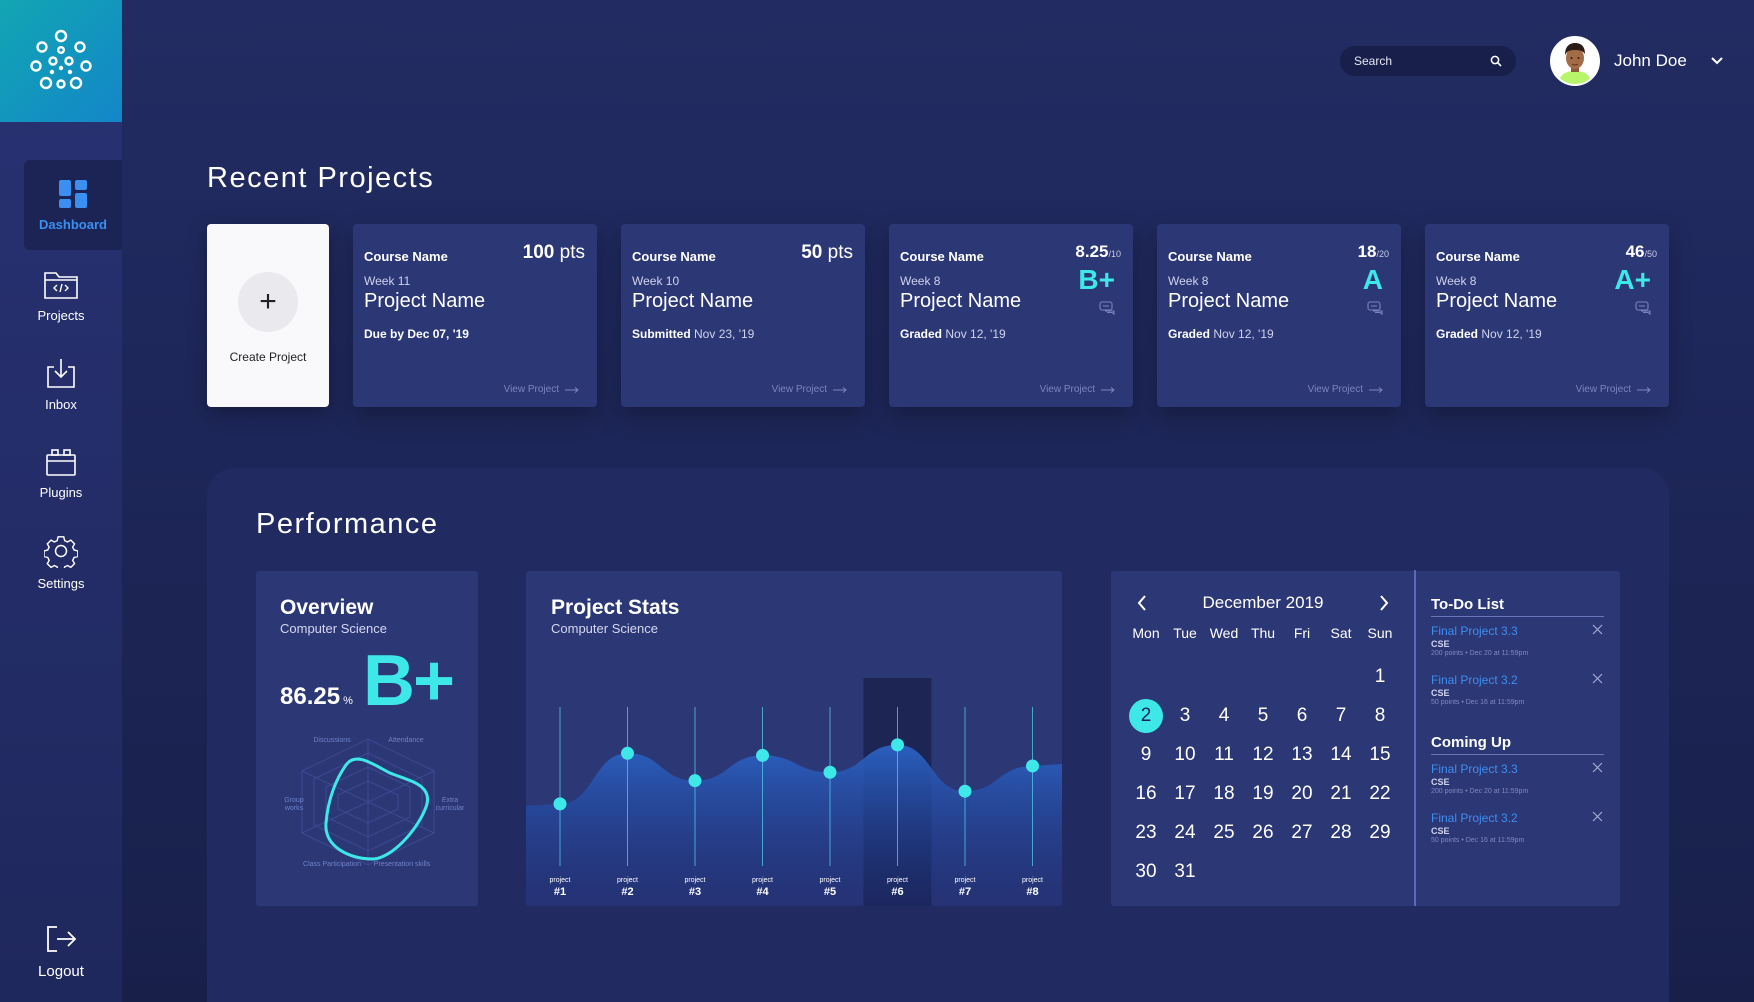  What do you see at coordinates (1146, 716) in the screenshot?
I see `calendar-day-selected: 2` at bounding box center [1146, 716].